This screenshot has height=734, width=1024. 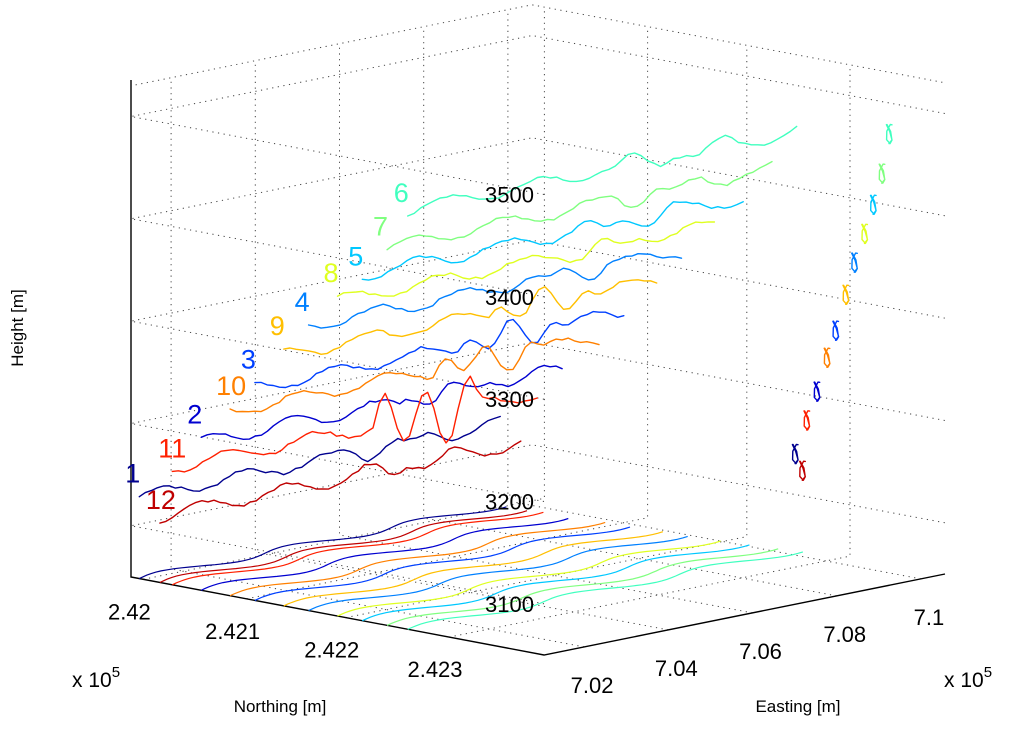 What do you see at coordinates (380, 227) in the screenshot?
I see `track-label: 7` at bounding box center [380, 227].